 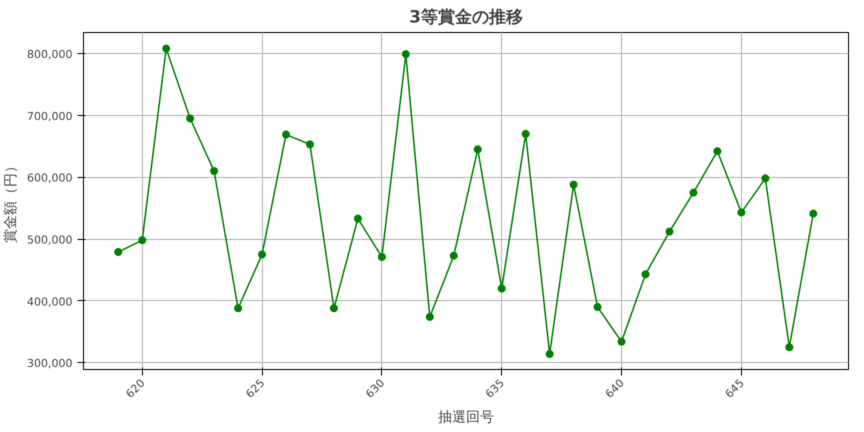 I want to click on x-tick-label: 625, so click(x=255, y=388).